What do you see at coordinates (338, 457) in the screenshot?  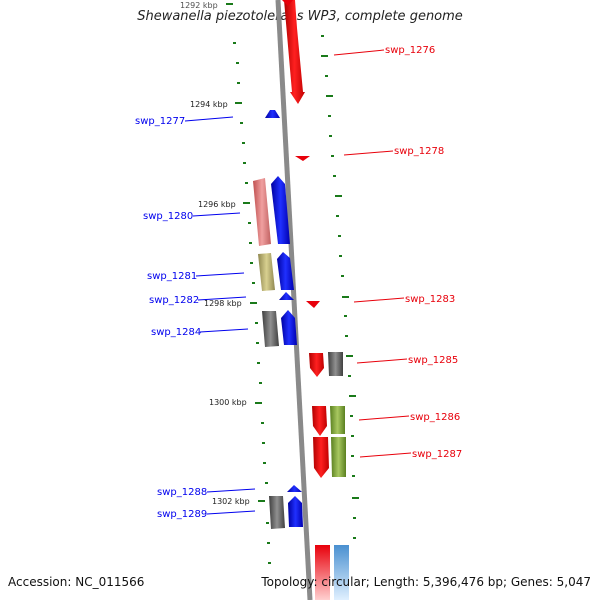 I see `gene-feature-swp-1287-green` at bounding box center [338, 457].